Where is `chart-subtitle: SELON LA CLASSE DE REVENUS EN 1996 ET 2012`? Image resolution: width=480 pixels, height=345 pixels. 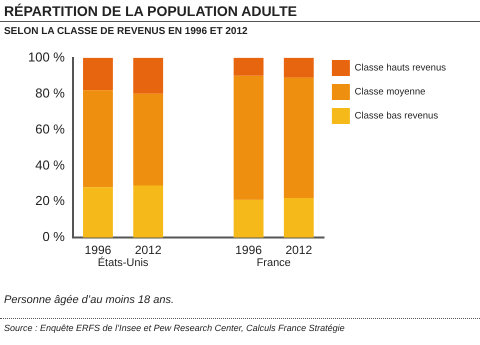
chart-subtitle: SELON LA CLASSE DE REVENUS EN 1996 ET 2012 is located at coordinates (126, 31).